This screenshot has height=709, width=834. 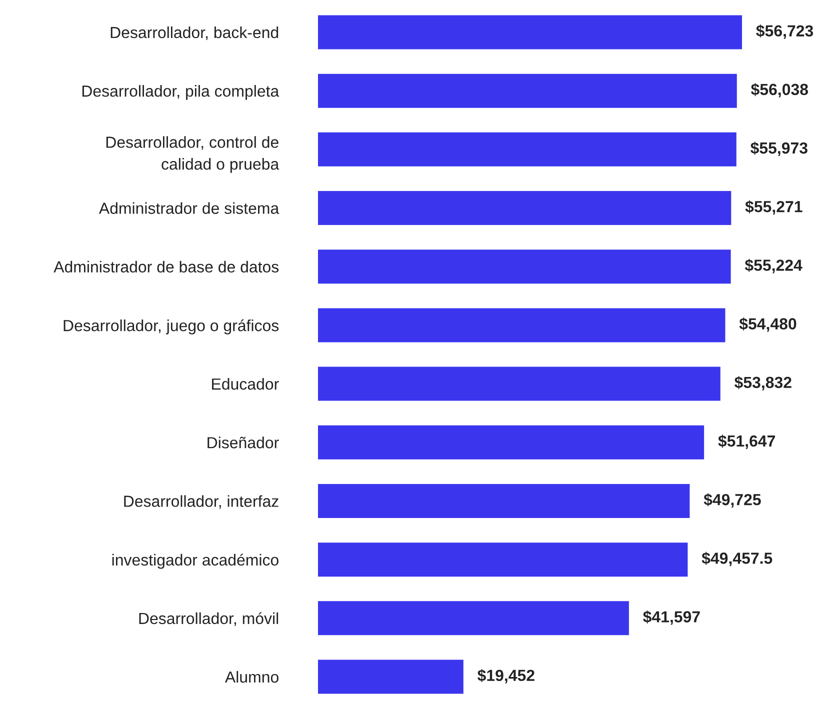 What do you see at coordinates (773, 207) in the screenshot?
I see `data-label: $55,271` at bounding box center [773, 207].